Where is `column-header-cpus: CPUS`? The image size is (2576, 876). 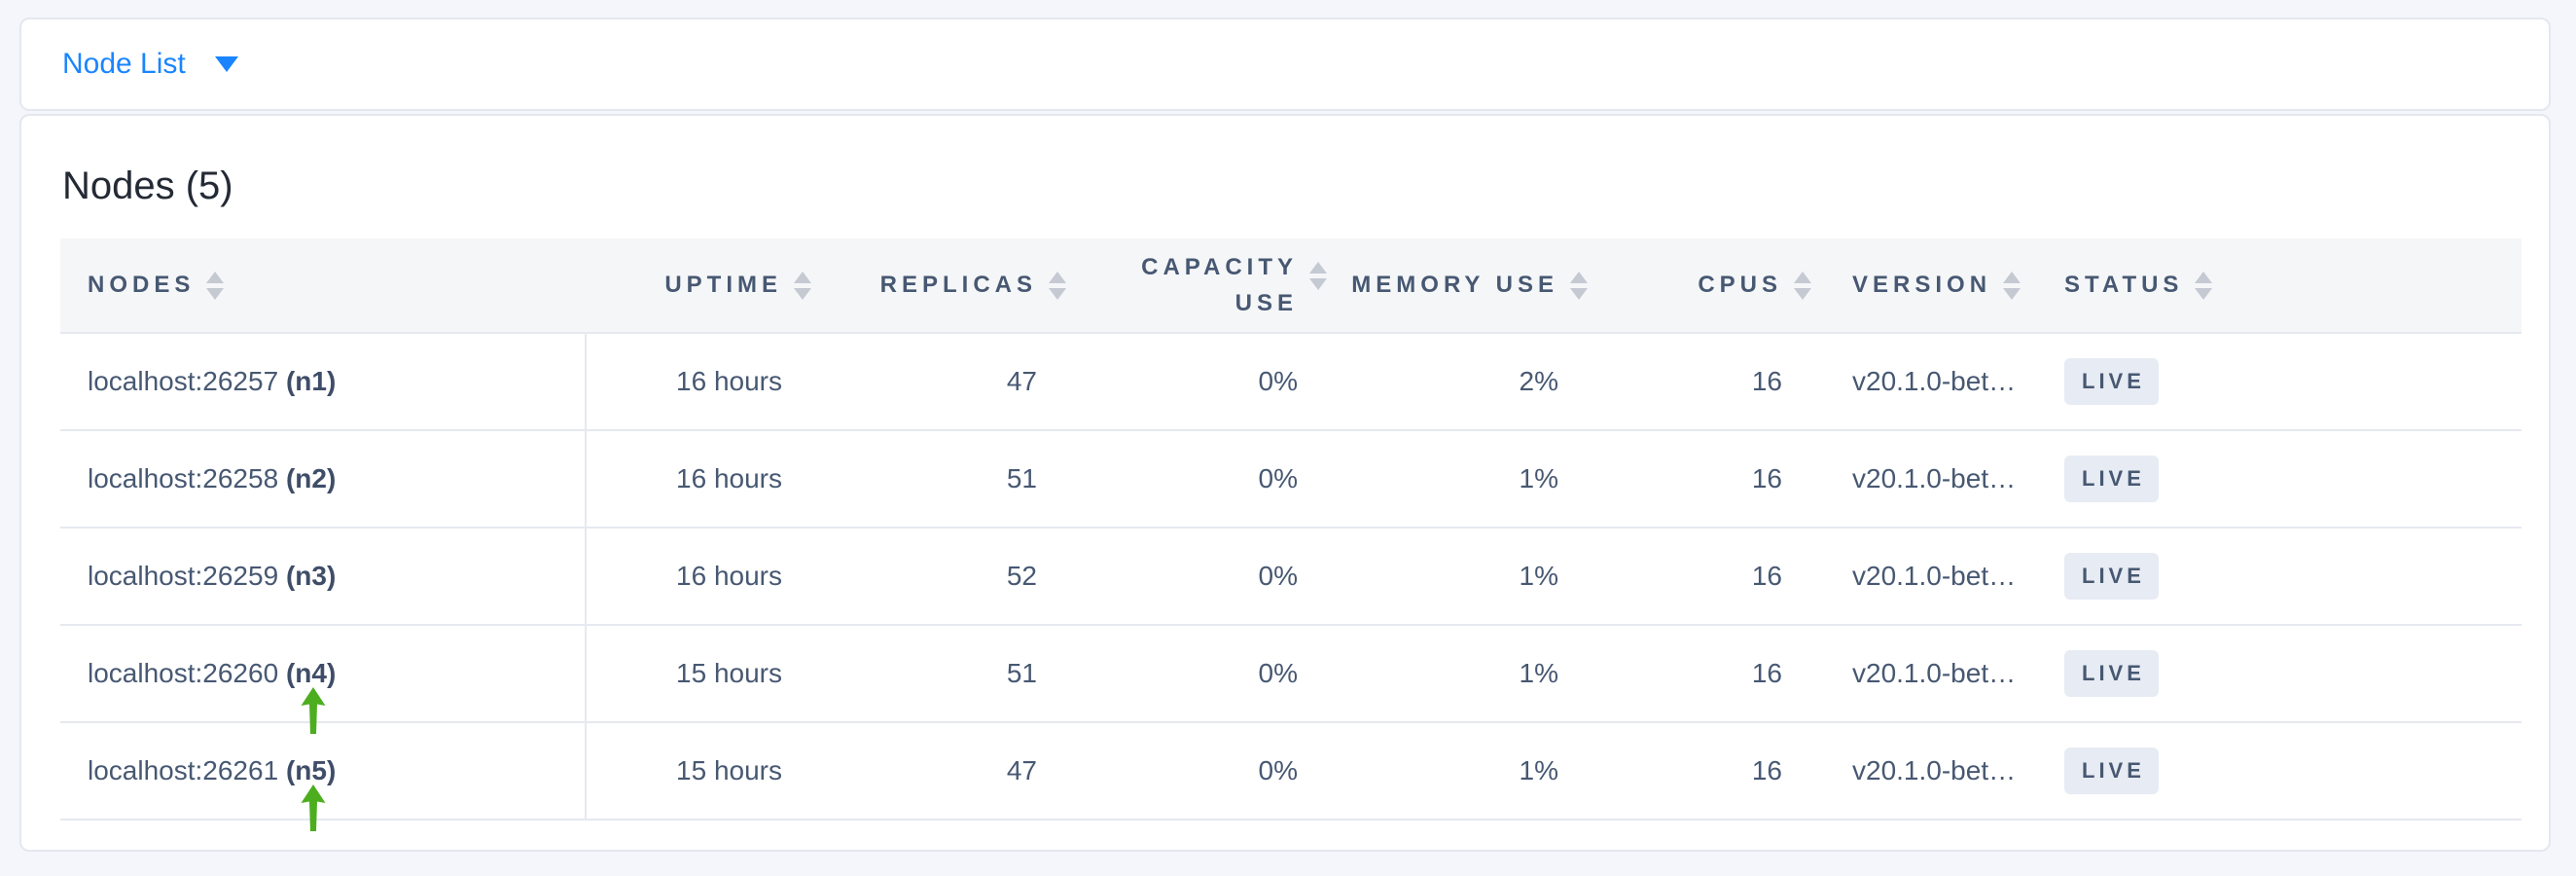
column-header-cpus: CPUS is located at coordinates (1699, 286).